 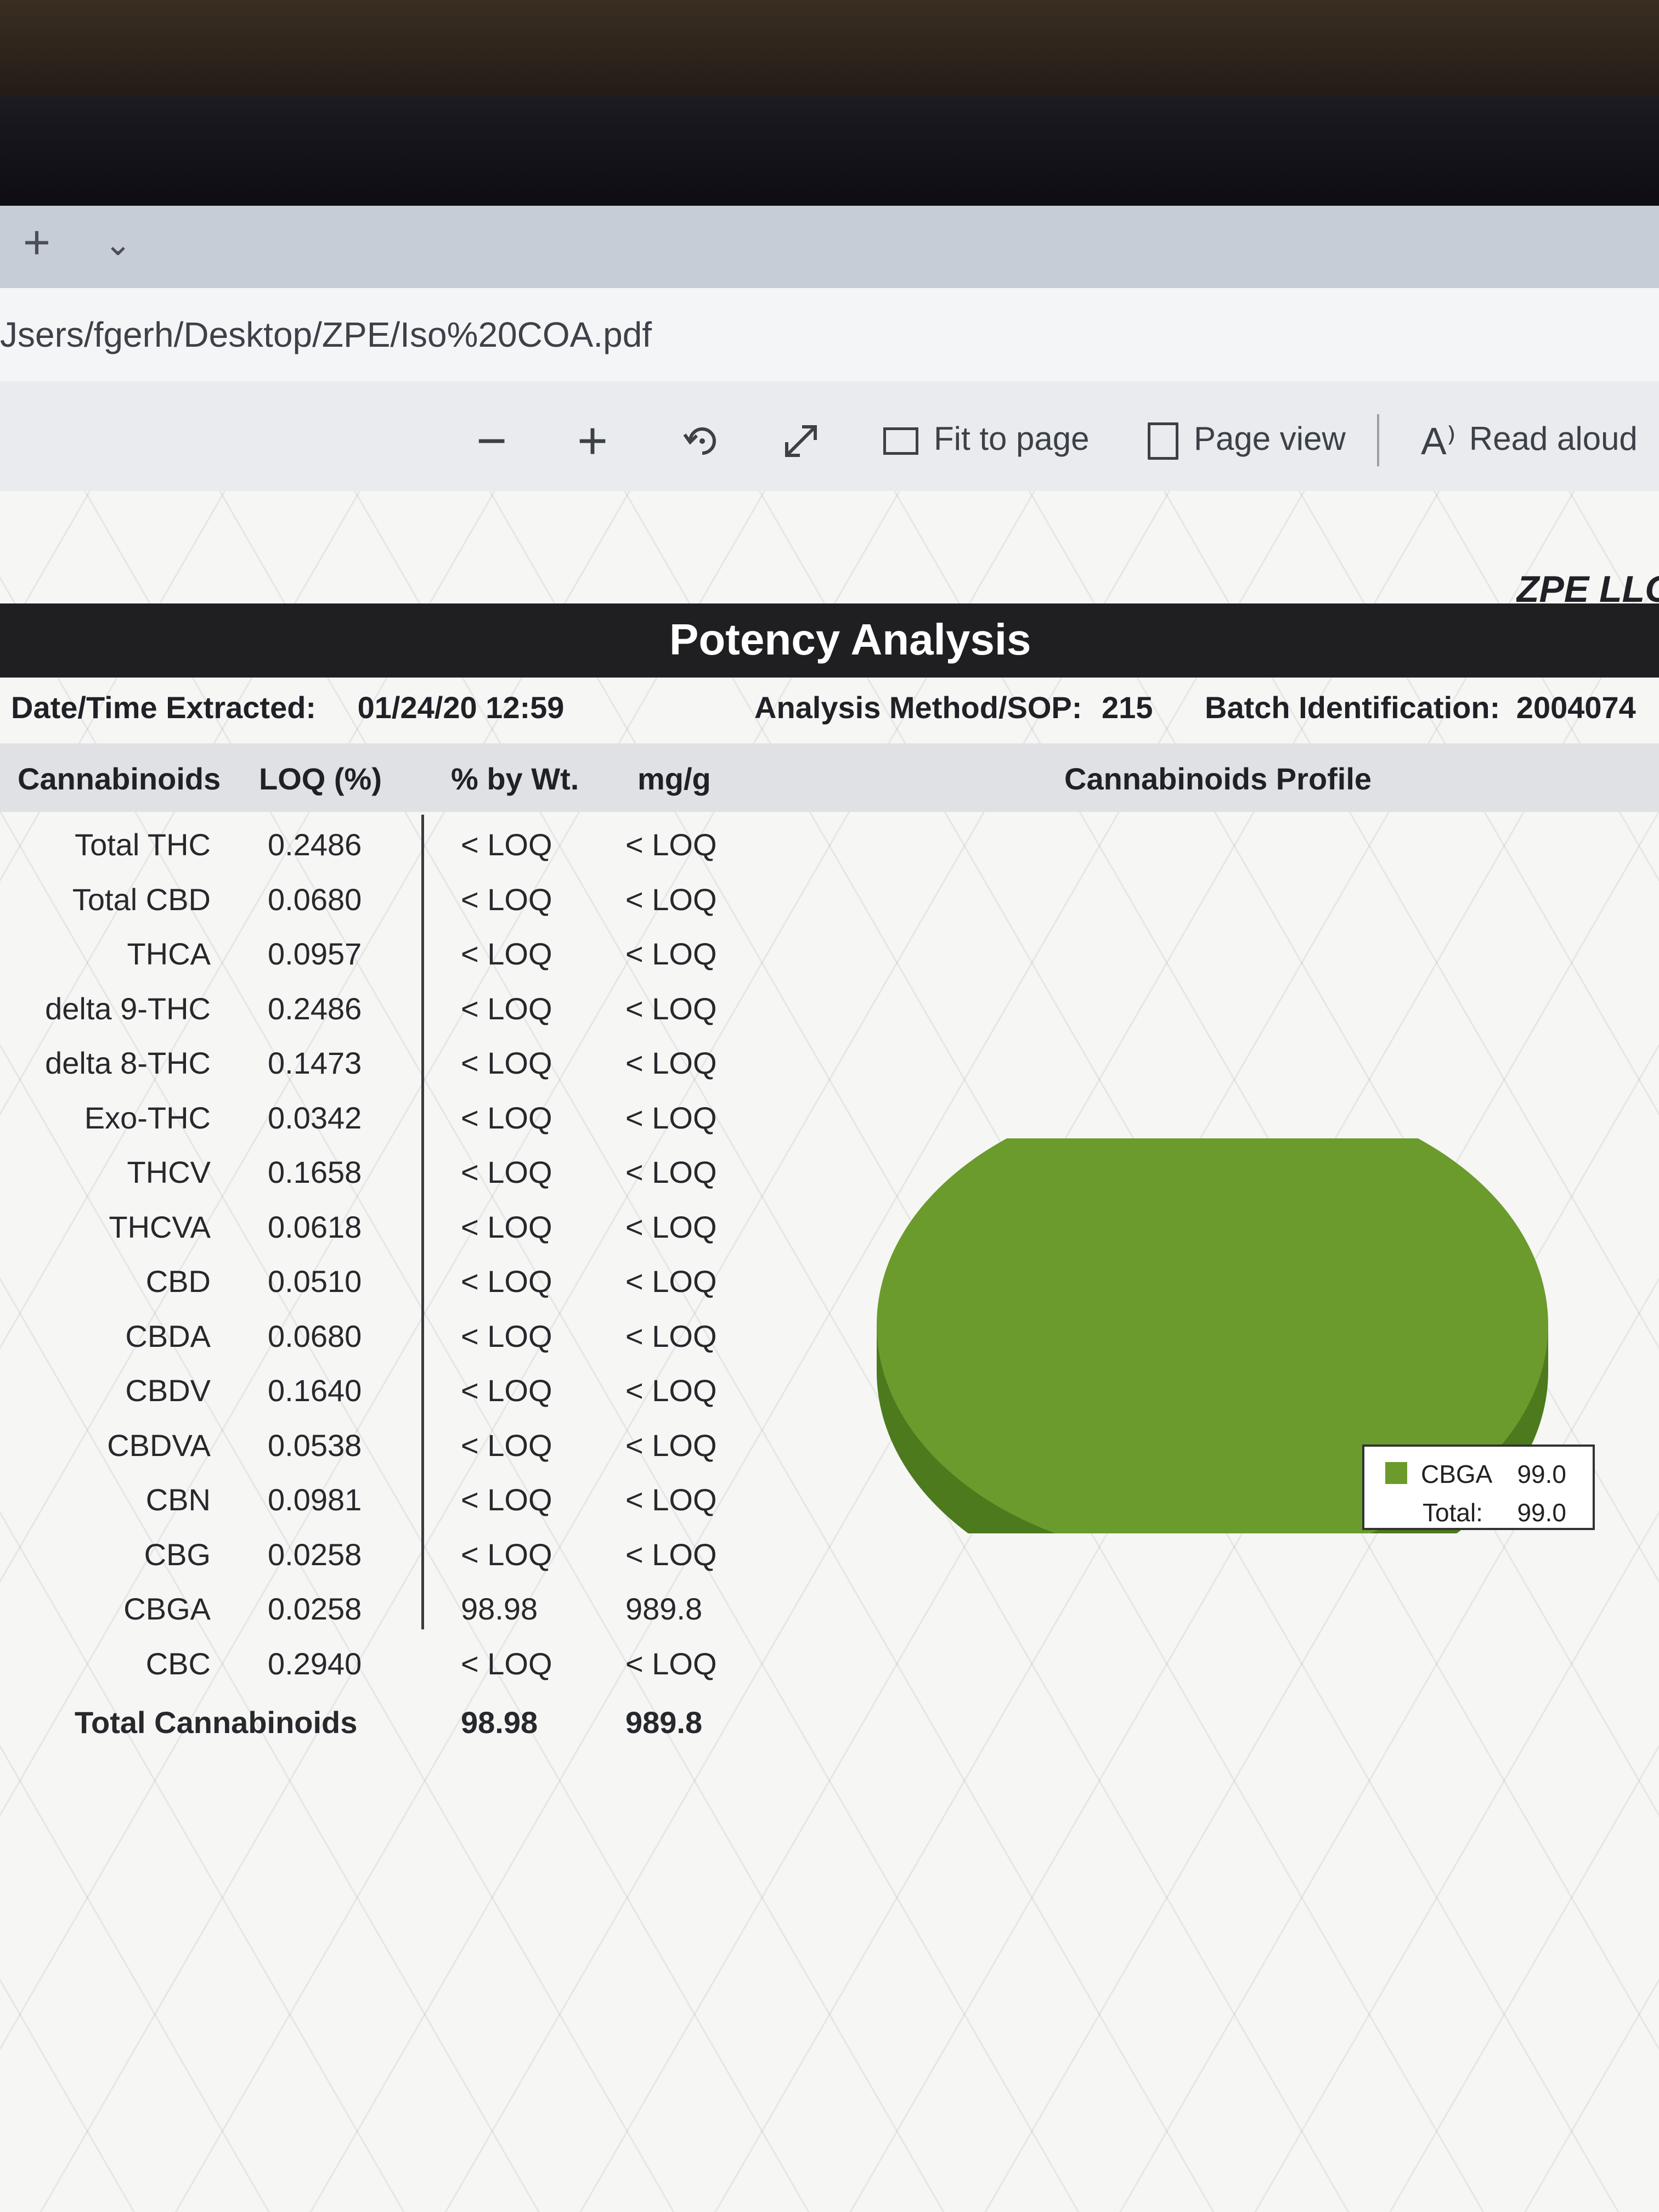 I want to click on table-row: CBN 0.0981 < LOQ < LOQ, so click(x=384, y=1500).